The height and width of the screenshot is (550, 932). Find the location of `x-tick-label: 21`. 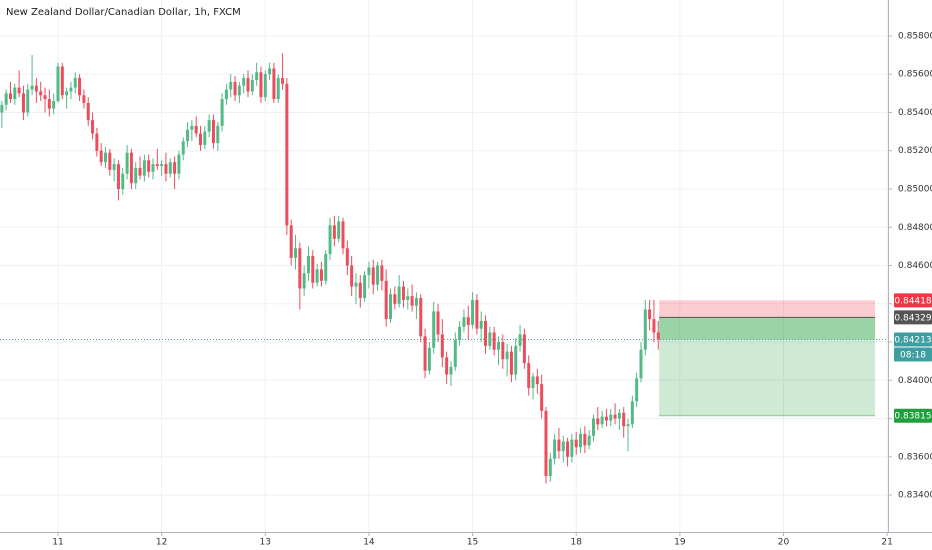

x-tick-label: 21 is located at coordinates (886, 543).